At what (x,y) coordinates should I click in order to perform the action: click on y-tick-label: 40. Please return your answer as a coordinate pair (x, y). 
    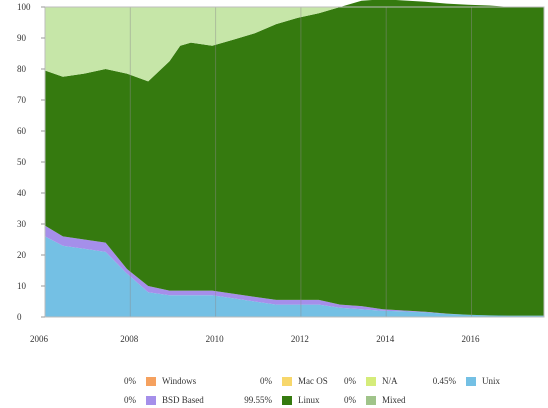
    Looking at the image, I should click on (22, 193).